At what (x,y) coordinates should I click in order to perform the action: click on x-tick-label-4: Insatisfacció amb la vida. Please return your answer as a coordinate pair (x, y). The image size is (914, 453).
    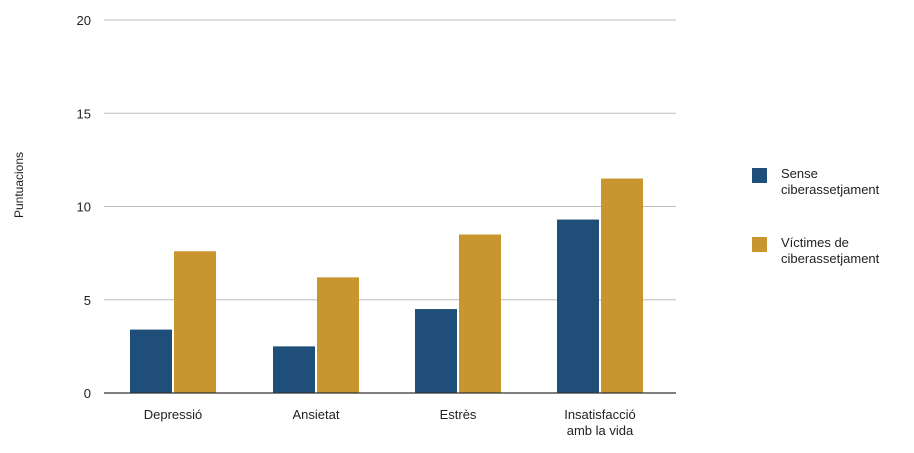
    Looking at the image, I should click on (600, 422).